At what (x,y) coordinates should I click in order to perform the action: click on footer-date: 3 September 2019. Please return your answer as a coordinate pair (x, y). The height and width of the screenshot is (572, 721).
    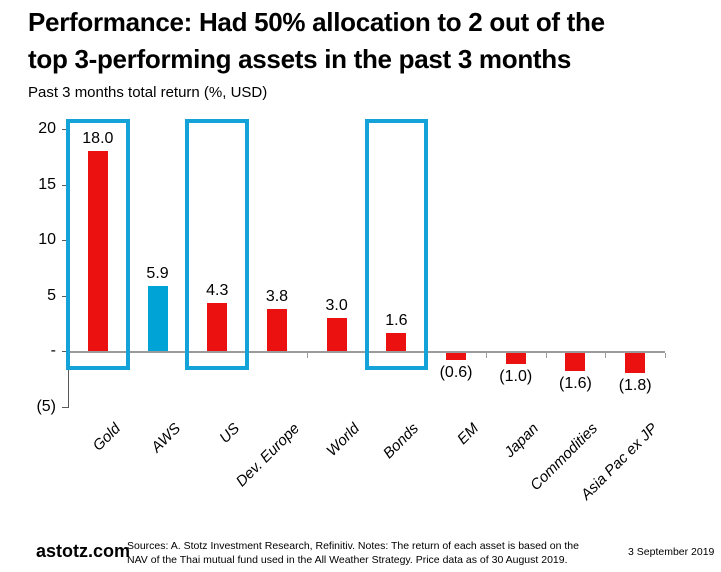
    Looking at the image, I should click on (671, 552).